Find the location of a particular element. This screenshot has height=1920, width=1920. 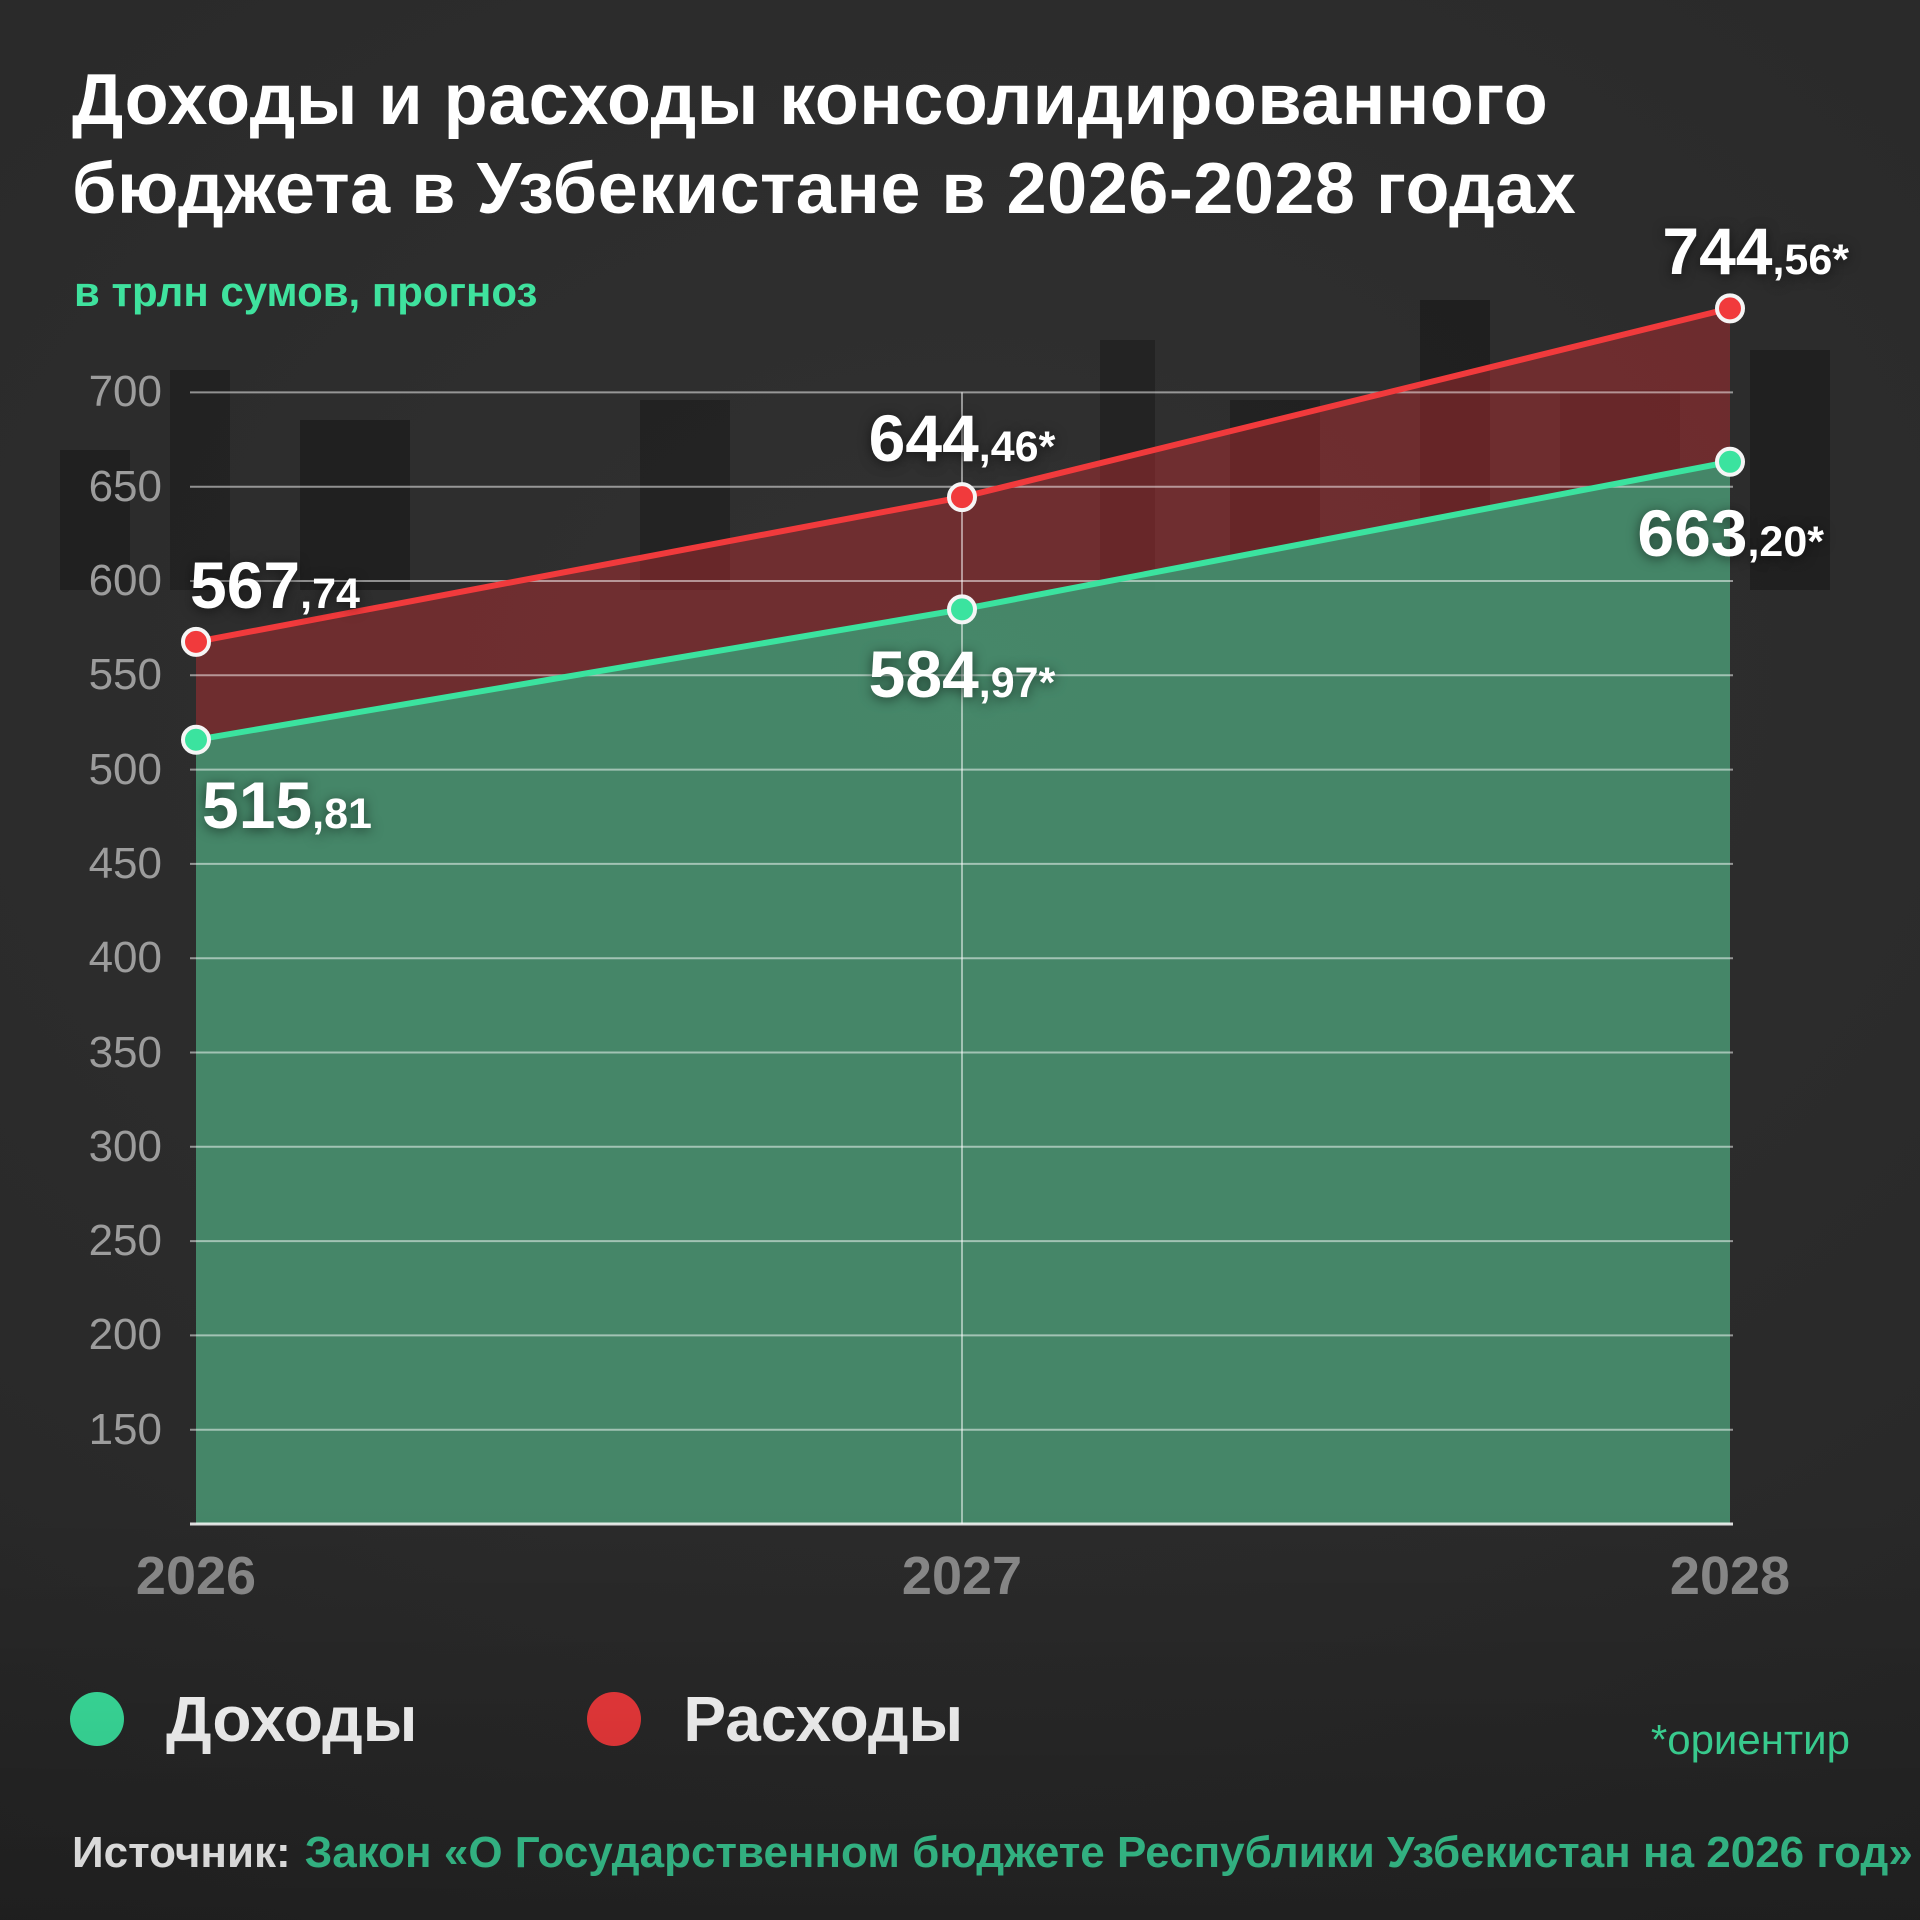

income-point-2026 is located at coordinates (196, 739).